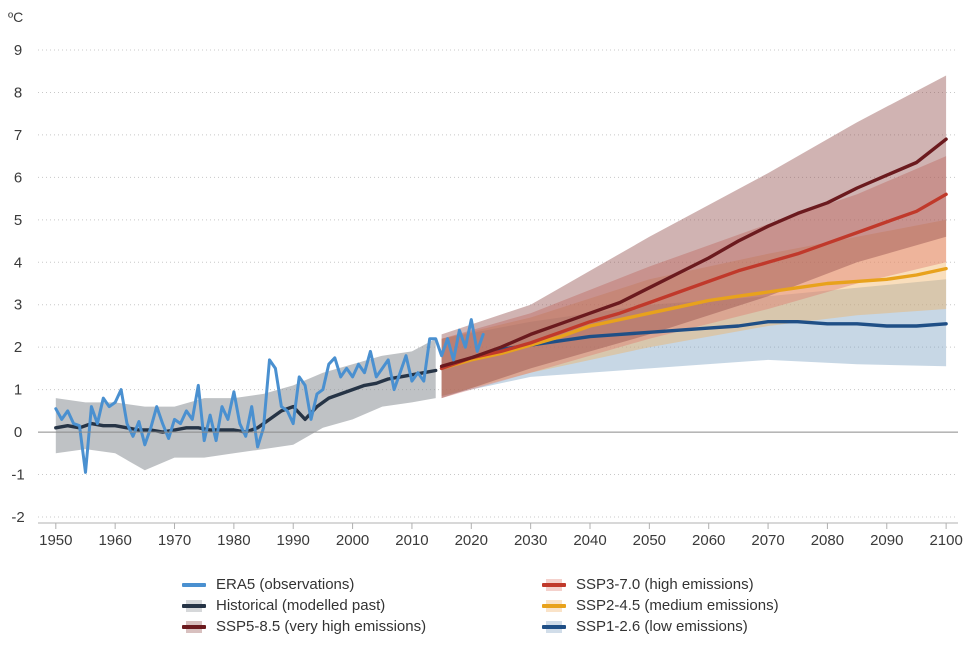 The height and width of the screenshot is (654, 970). What do you see at coordinates (233, 540) in the screenshot?
I see `x-tick-label: 1980` at bounding box center [233, 540].